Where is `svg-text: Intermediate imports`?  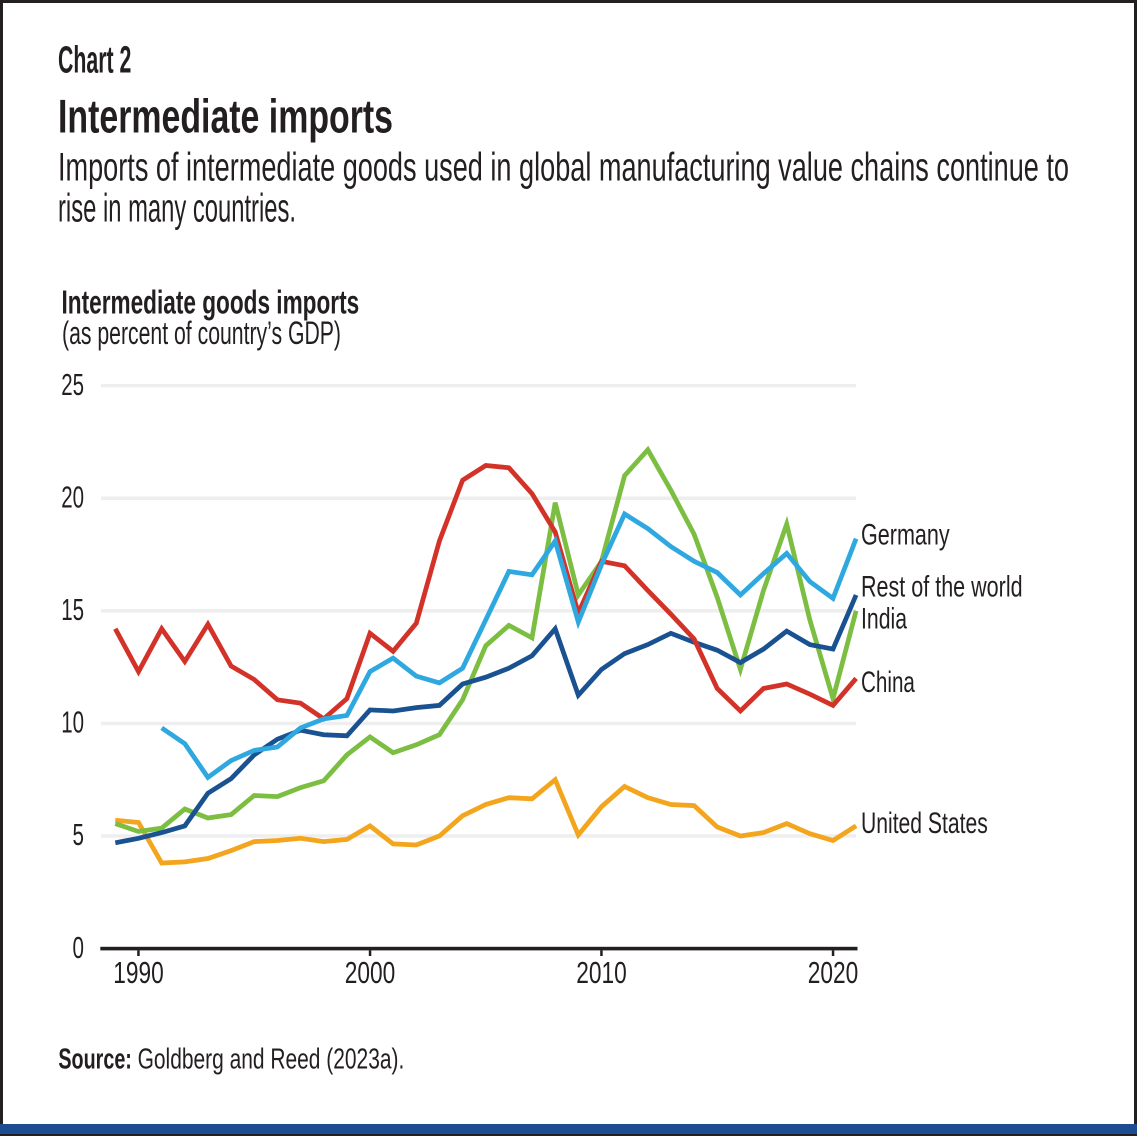
svg-text: Intermediate imports is located at coordinates (225, 116).